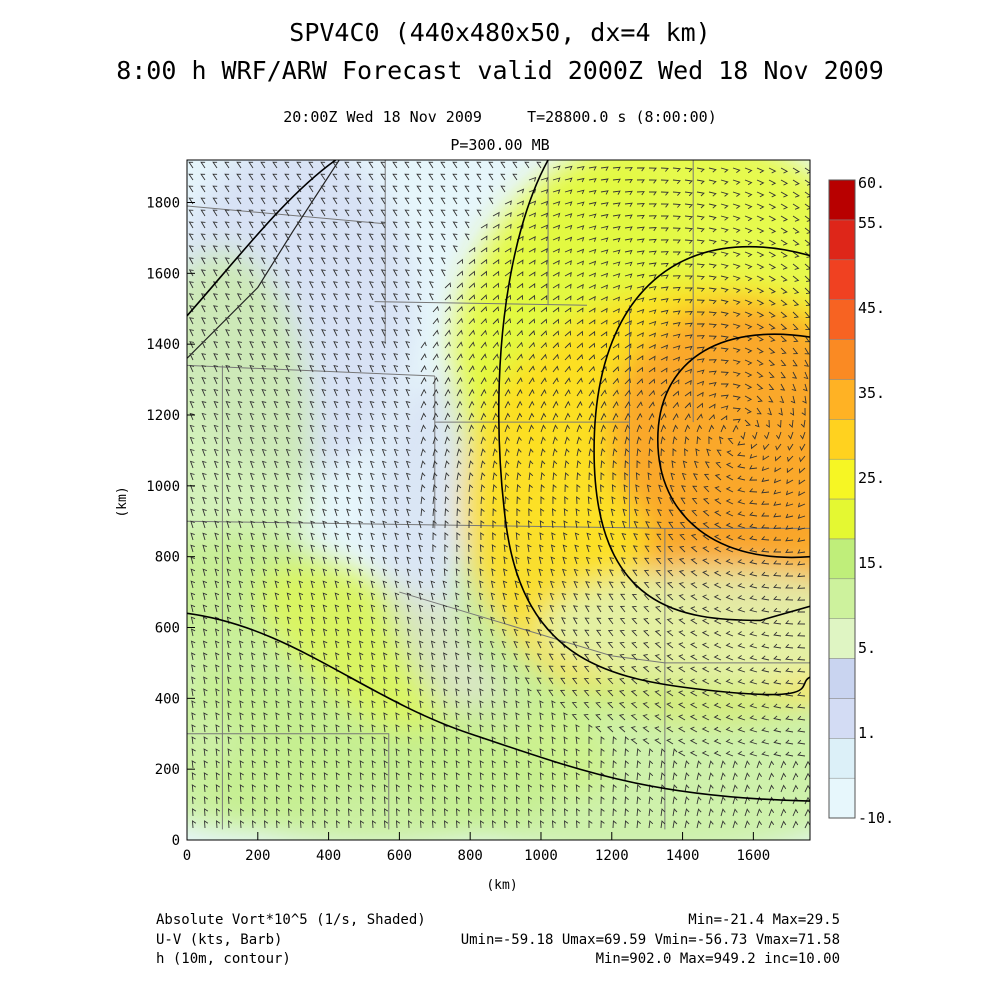 Image resolution: width=1000 pixels, height=1000 pixels. Describe the element at coordinates (733, 446) in the screenshot. I see `height-contour-line` at that location.